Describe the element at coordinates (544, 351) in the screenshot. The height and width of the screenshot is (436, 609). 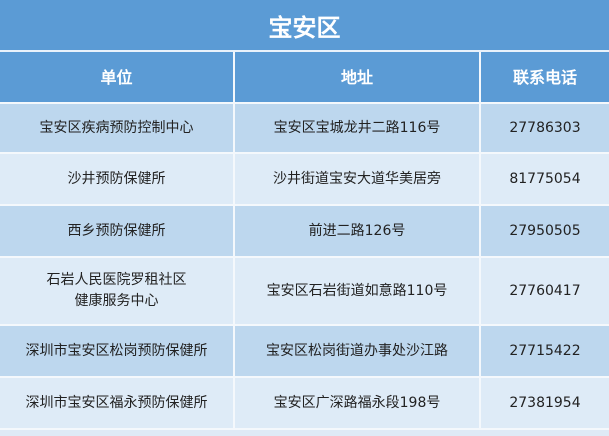
I see `phone-cell: 27715422` at that location.